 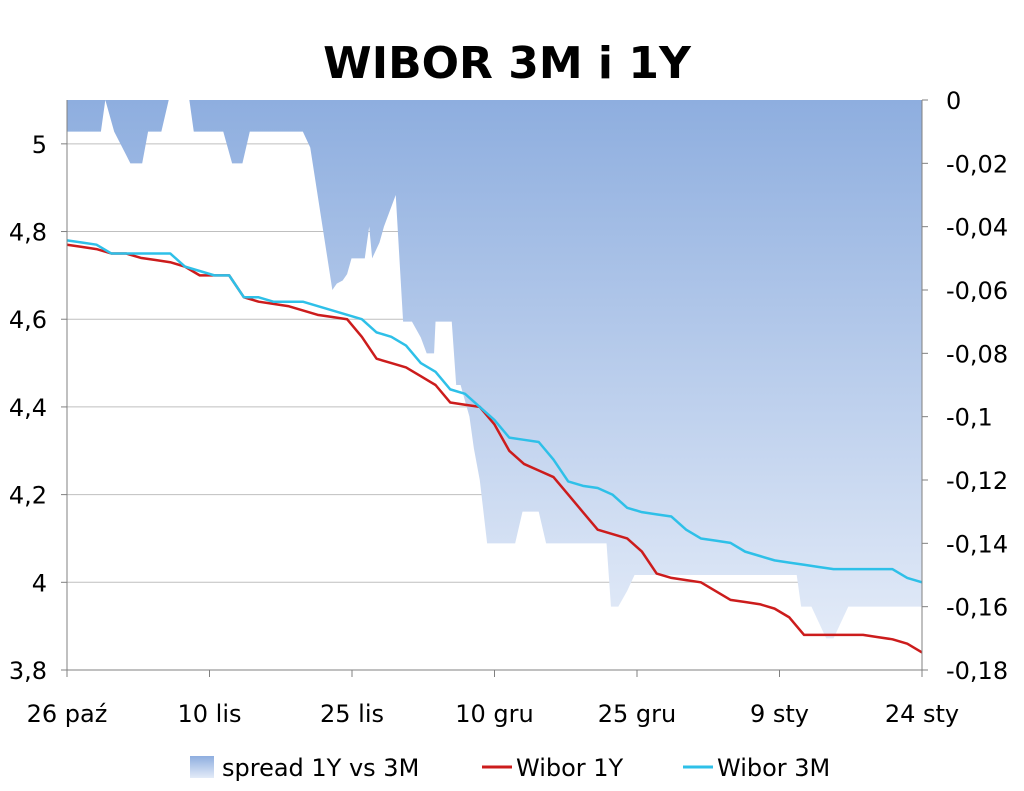 I want to click on y-right-tick-label: -0,02, so click(x=977, y=164).